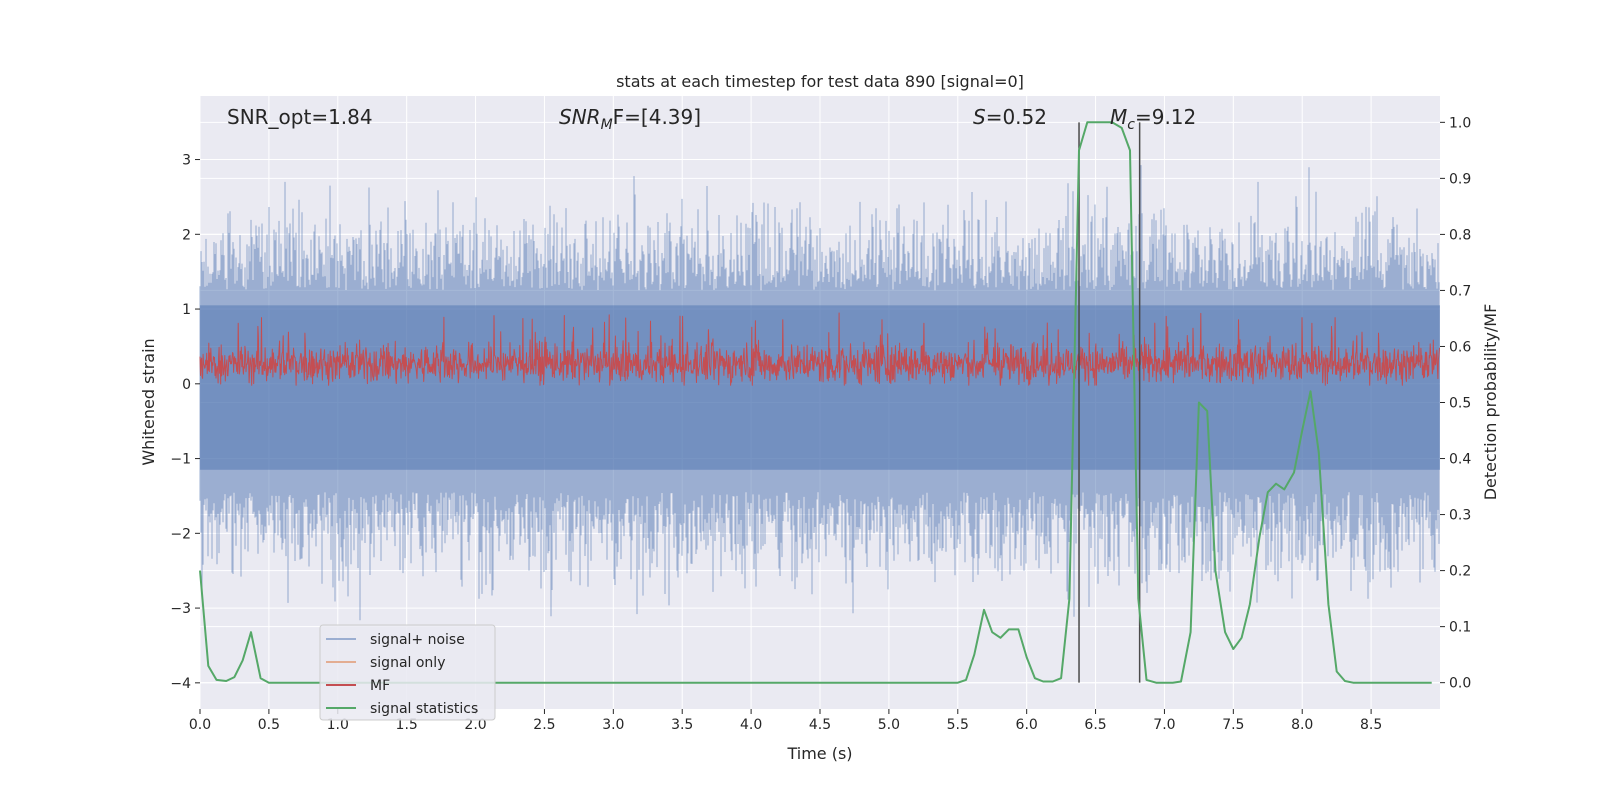 The width and height of the screenshot is (1600, 800). What do you see at coordinates (186, 161) in the screenshot?
I see `y-tick-label-0: 3` at bounding box center [186, 161].